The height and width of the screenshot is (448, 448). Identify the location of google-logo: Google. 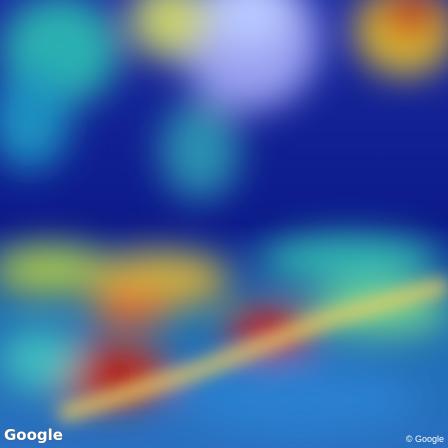
(33, 435).